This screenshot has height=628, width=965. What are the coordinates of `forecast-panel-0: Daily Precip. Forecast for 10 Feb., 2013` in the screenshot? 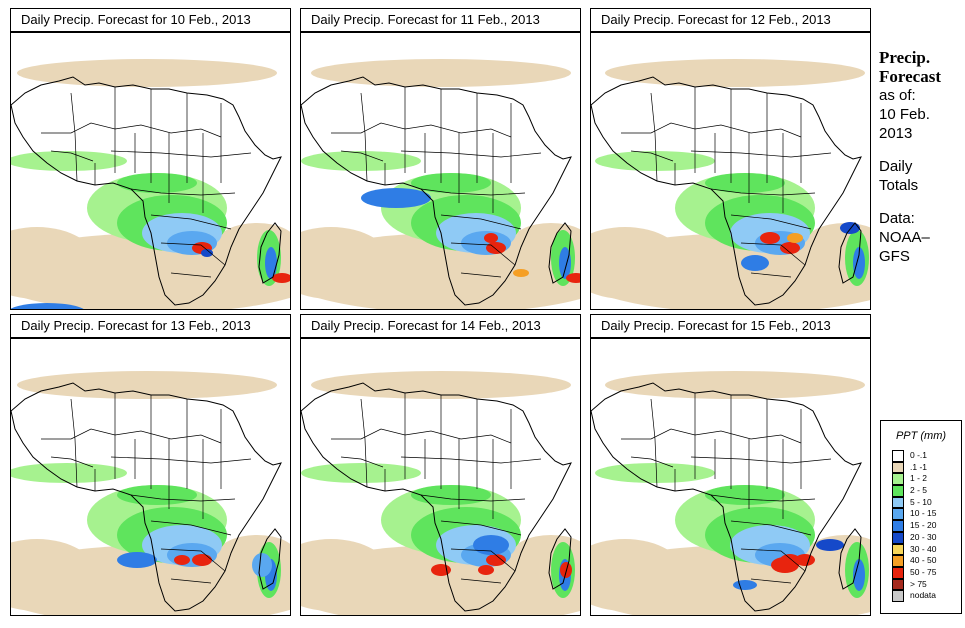 It's located at (150, 159).